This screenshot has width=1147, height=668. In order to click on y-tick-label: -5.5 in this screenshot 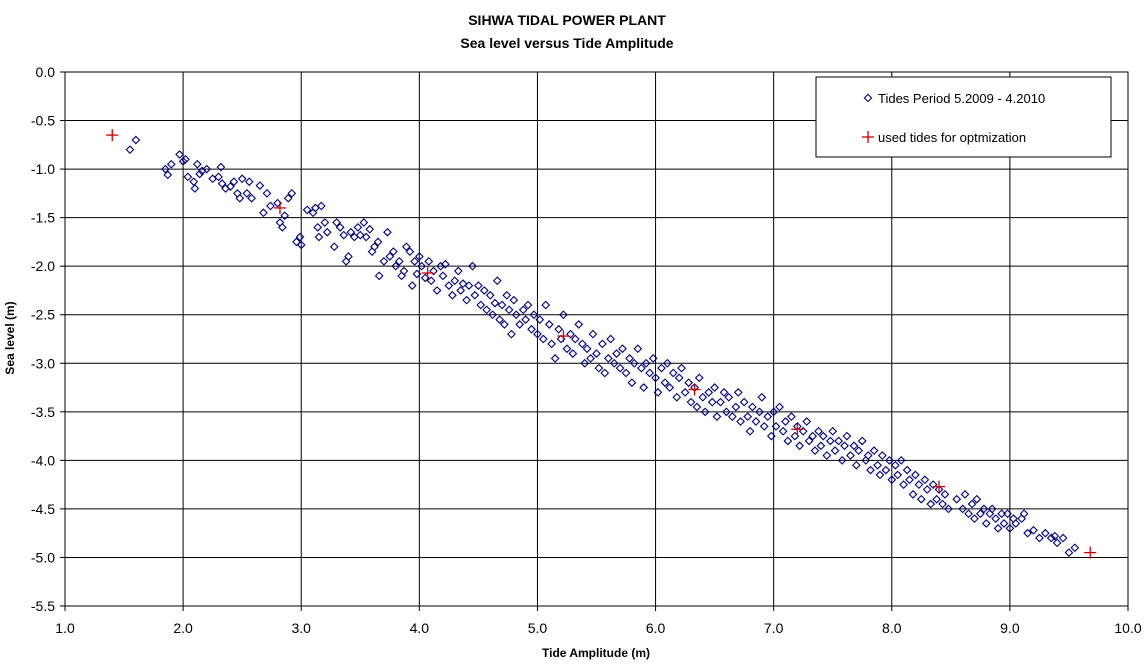, I will do `click(43, 606)`.